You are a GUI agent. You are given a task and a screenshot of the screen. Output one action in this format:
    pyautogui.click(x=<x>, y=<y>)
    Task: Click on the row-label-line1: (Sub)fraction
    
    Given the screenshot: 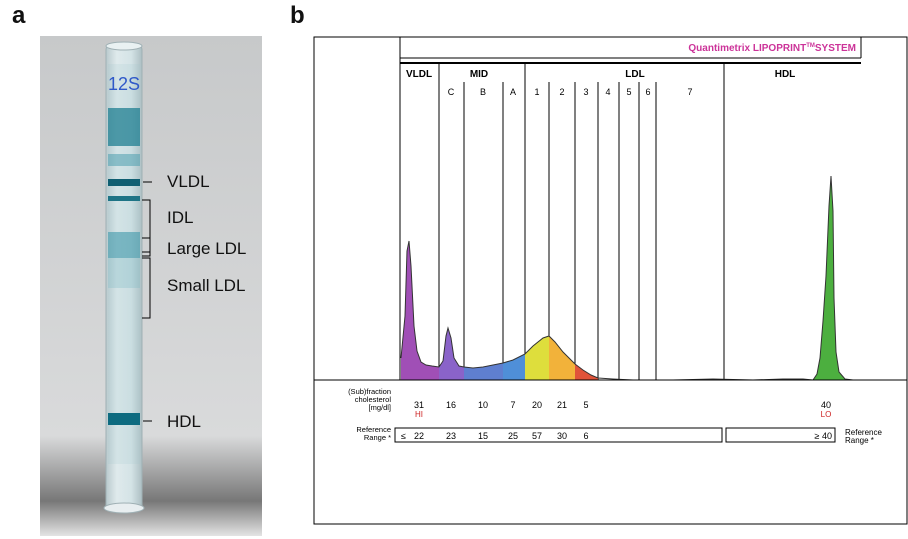 What is the action you would take?
    pyautogui.click(x=369, y=391)
    